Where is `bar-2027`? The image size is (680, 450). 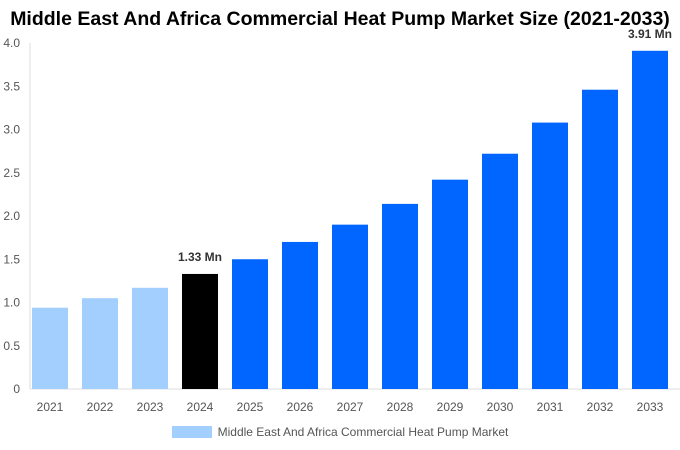 bar-2027 is located at coordinates (350, 306).